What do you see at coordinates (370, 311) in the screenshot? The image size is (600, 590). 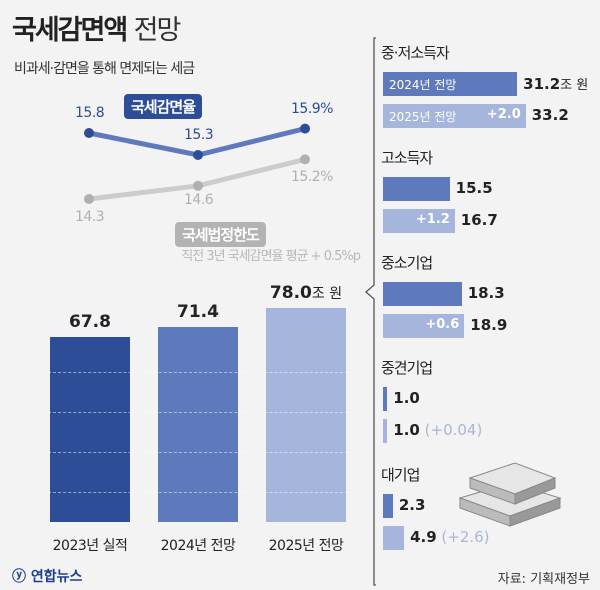 I see `bracket` at bounding box center [370, 311].